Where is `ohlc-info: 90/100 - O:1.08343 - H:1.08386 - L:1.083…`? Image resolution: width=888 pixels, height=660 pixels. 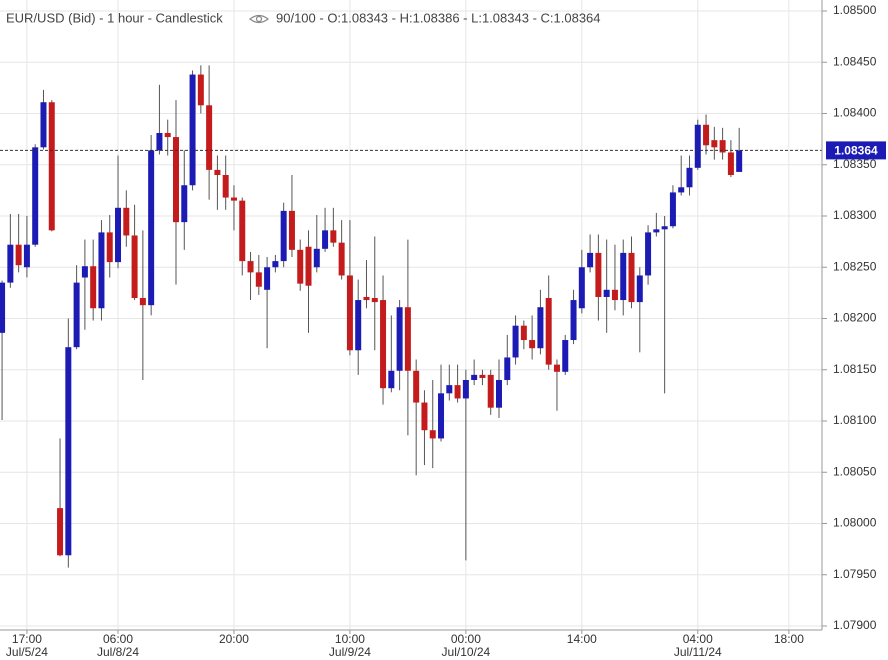 ohlc-info: 90/100 - O:1.08343 - H:1.08386 - L:1.083… is located at coordinates (438, 17).